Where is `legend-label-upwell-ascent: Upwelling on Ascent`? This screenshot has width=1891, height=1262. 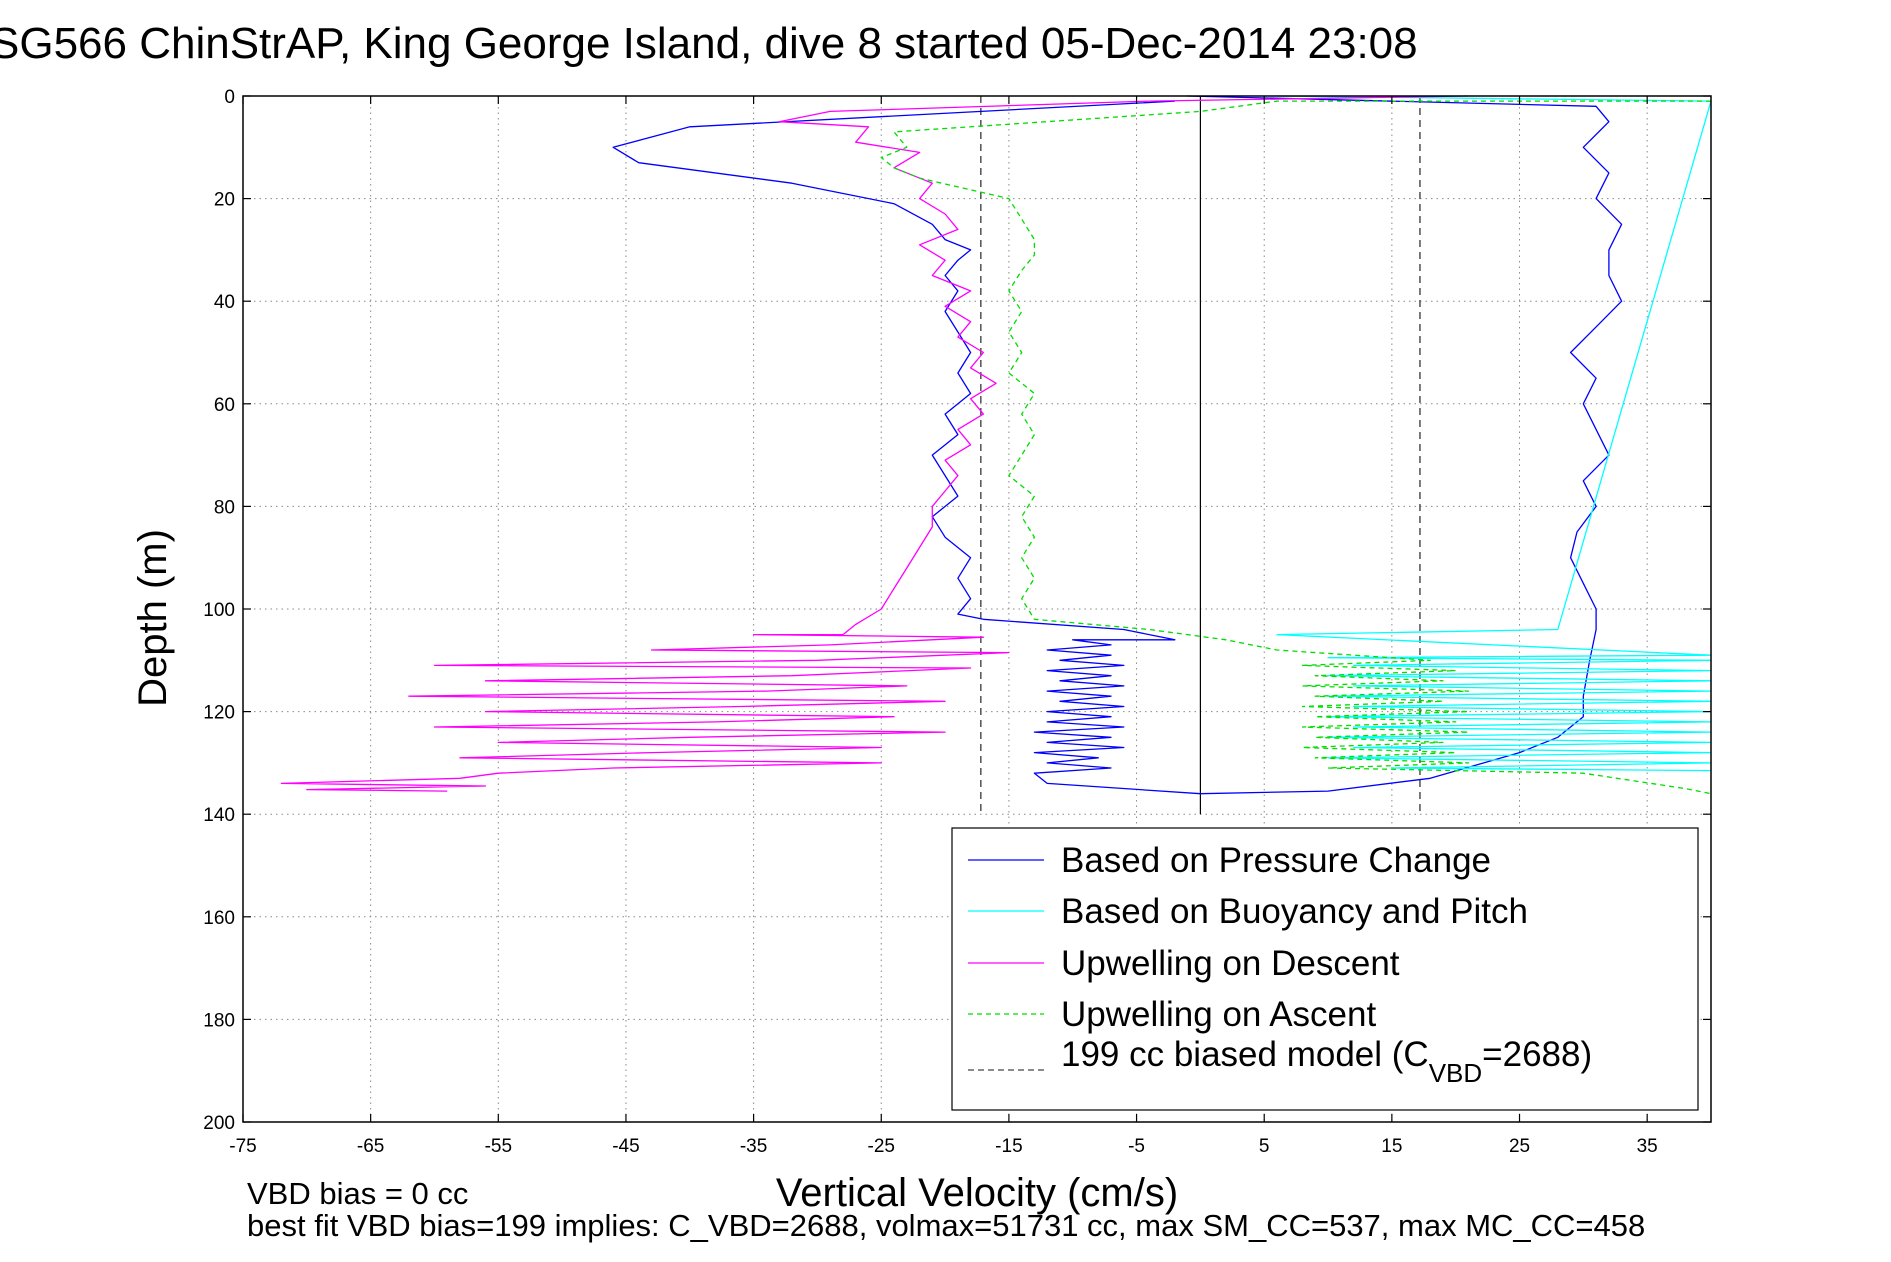 legend-label-upwell-ascent: Upwelling on Ascent is located at coordinates (1218, 1014).